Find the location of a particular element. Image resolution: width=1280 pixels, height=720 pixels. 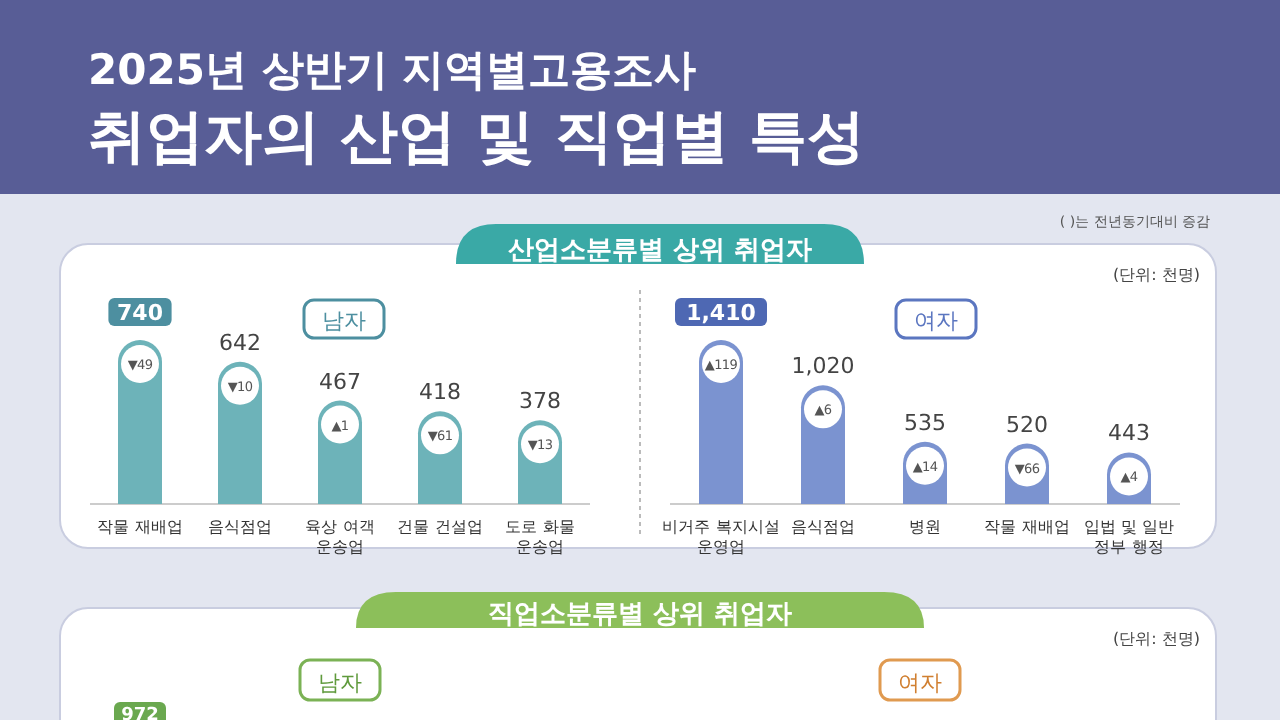

x-tick-label: 입법 및 일반 정부 행정 is located at coordinates (1129, 537).